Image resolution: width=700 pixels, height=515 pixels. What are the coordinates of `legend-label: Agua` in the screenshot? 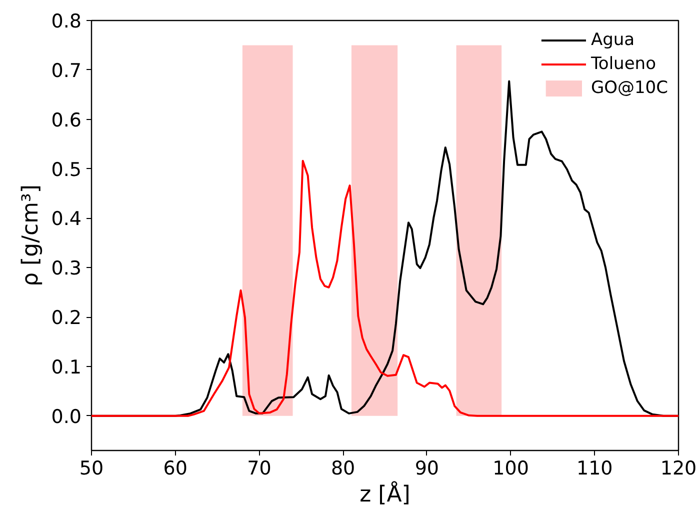 It's located at (612, 40).